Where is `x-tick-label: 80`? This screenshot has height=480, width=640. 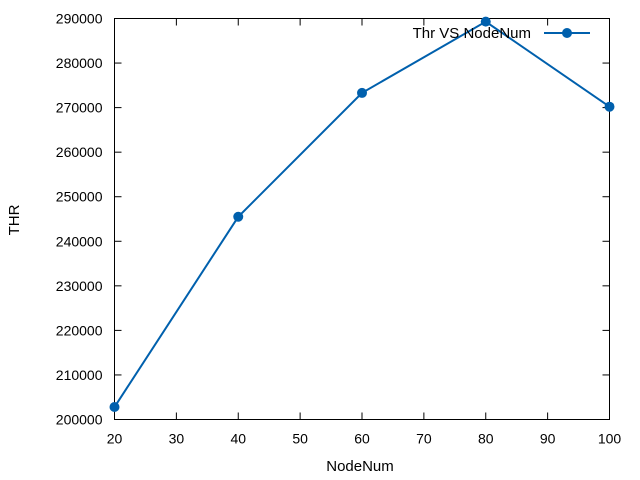 x-tick-label: 80 is located at coordinates (486, 439).